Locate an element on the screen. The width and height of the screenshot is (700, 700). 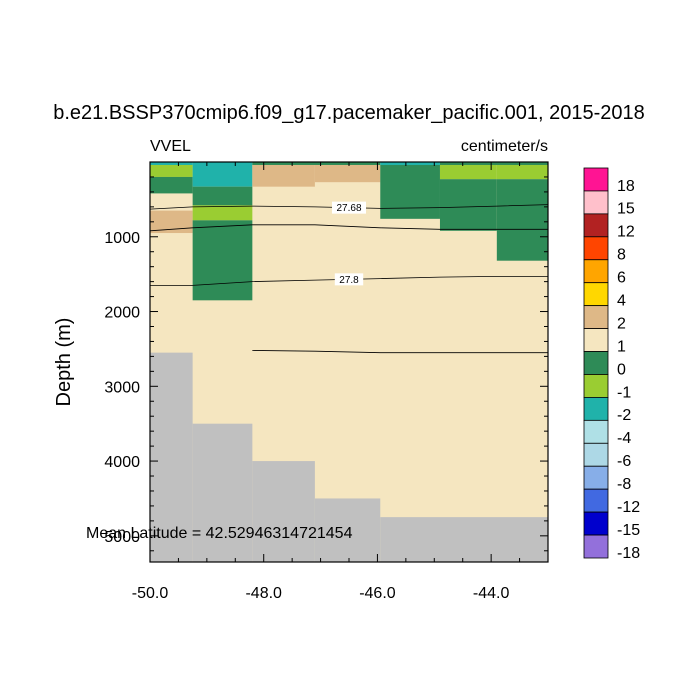
variable-label: VVEL is located at coordinates (170, 146).